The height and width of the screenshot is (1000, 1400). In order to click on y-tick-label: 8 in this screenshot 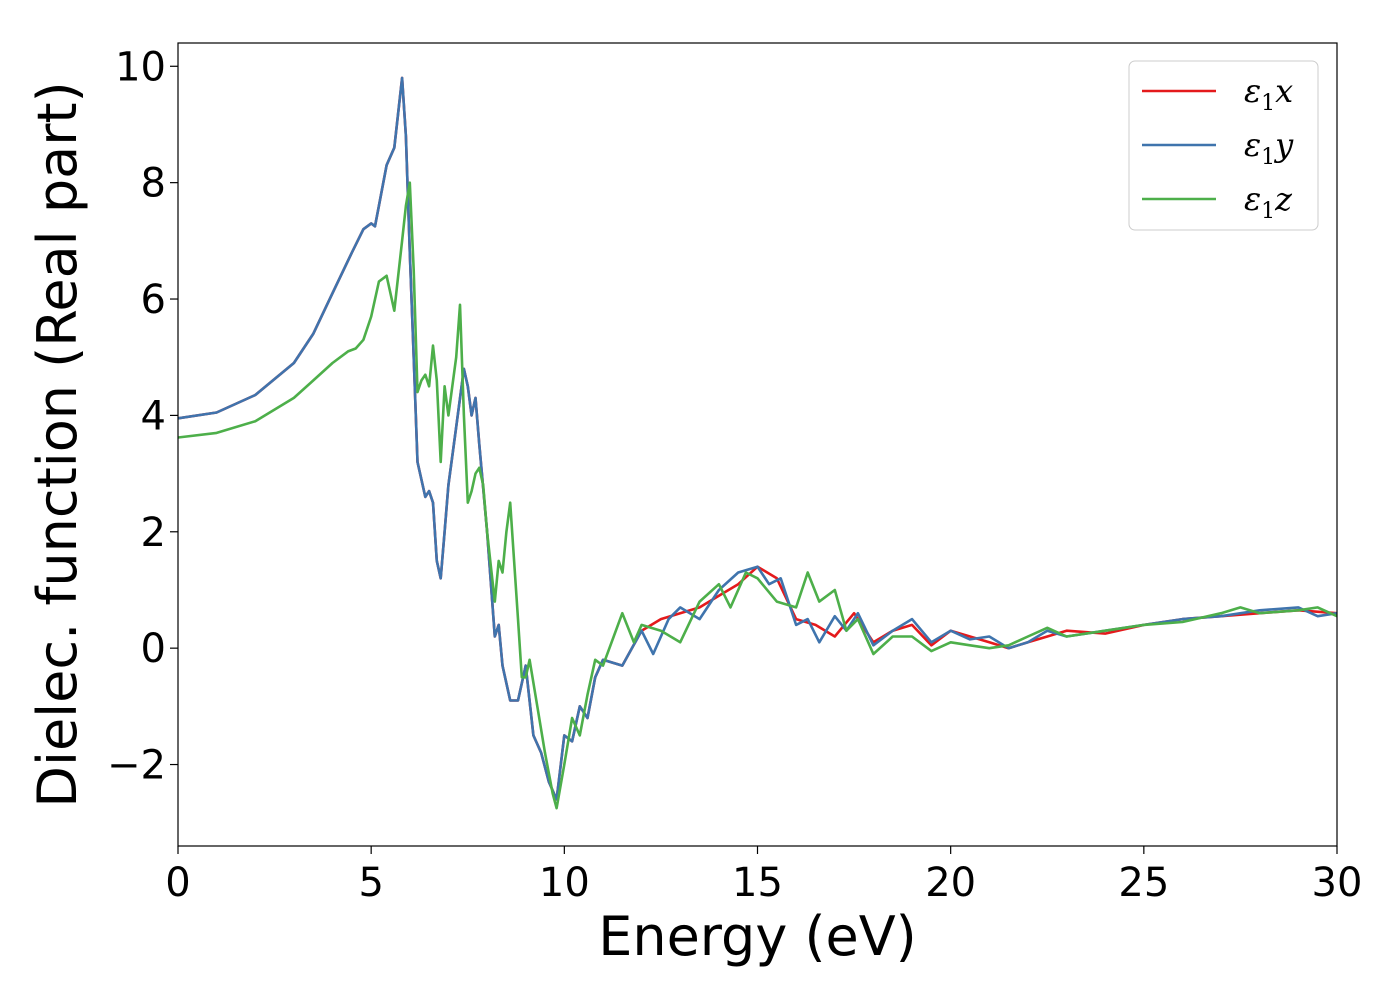, I will do `click(153, 184)`.